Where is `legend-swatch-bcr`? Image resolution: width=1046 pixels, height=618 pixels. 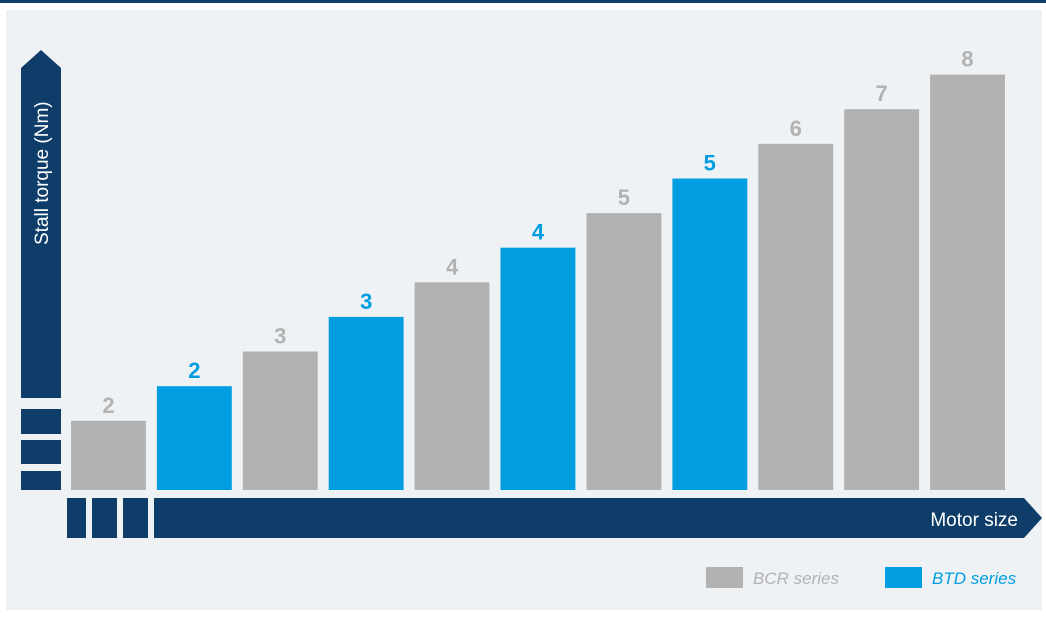 legend-swatch-bcr is located at coordinates (724, 577).